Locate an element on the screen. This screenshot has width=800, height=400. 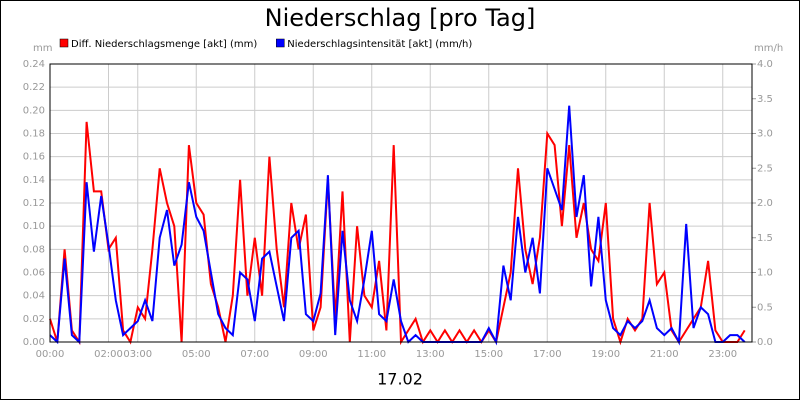
legend-label: Diff. Niederschlagsmenge [akt] (mm) is located at coordinates (164, 44).